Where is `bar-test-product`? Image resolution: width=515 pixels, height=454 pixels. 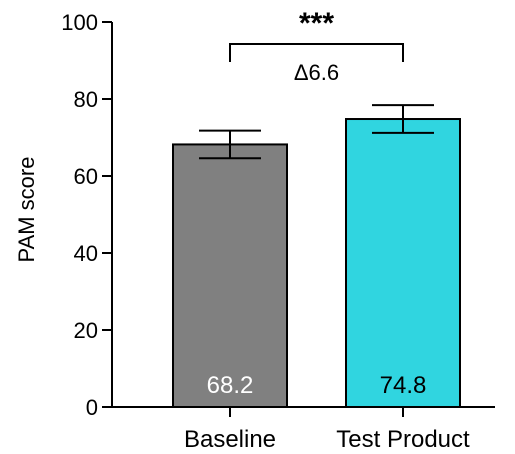 bar-test-product is located at coordinates (403, 263).